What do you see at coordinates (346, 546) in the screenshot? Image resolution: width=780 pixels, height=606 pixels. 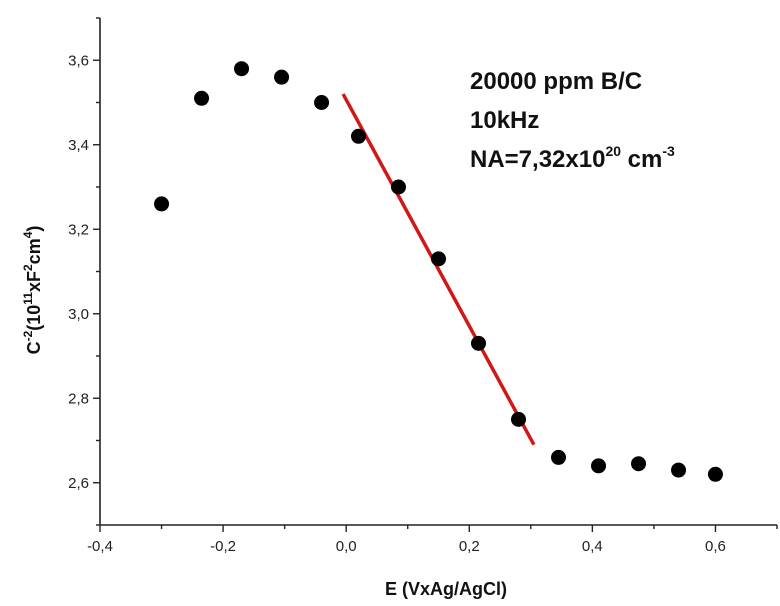 I see `x-tick-label: 0,0` at bounding box center [346, 546].